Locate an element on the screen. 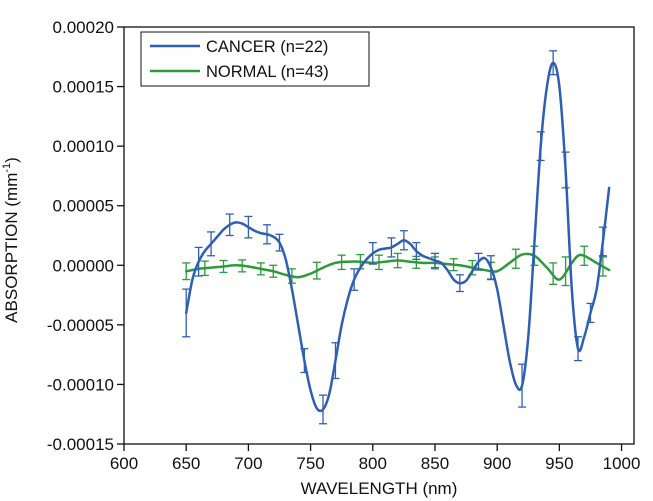  x-tick-label: 600 is located at coordinates (124, 463).